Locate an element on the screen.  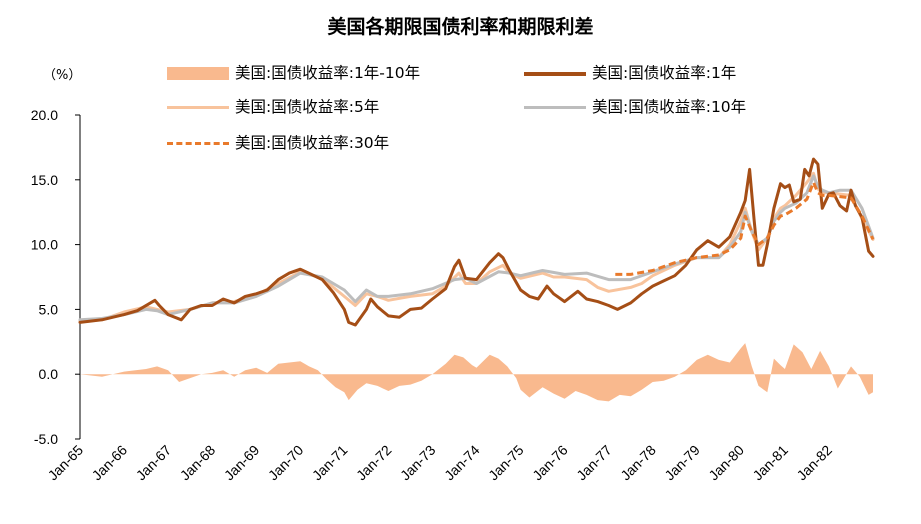
x-tick-label: Jan-77 is located at coordinates (594, 463).